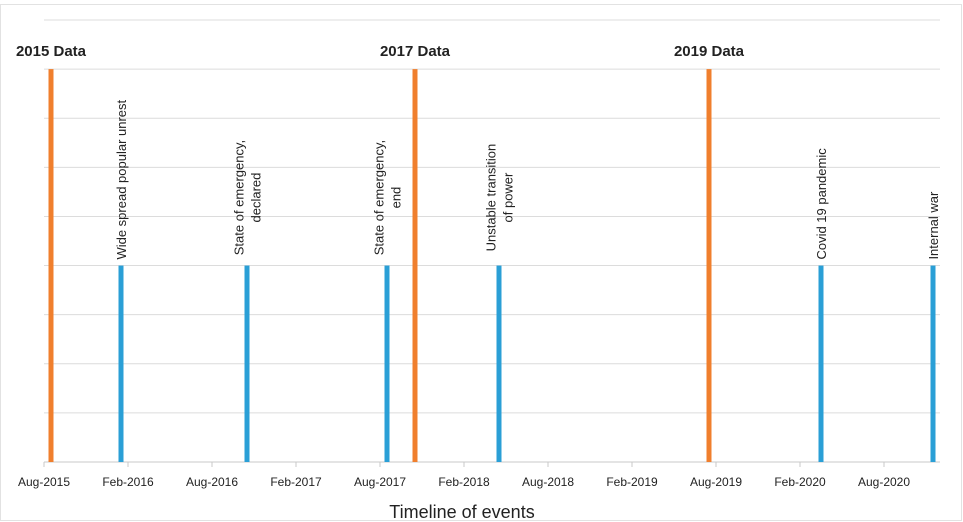 The width and height of the screenshot is (963, 522). What do you see at coordinates (709, 51) in the screenshot?
I see `event-annotation: 2019 Data` at bounding box center [709, 51].